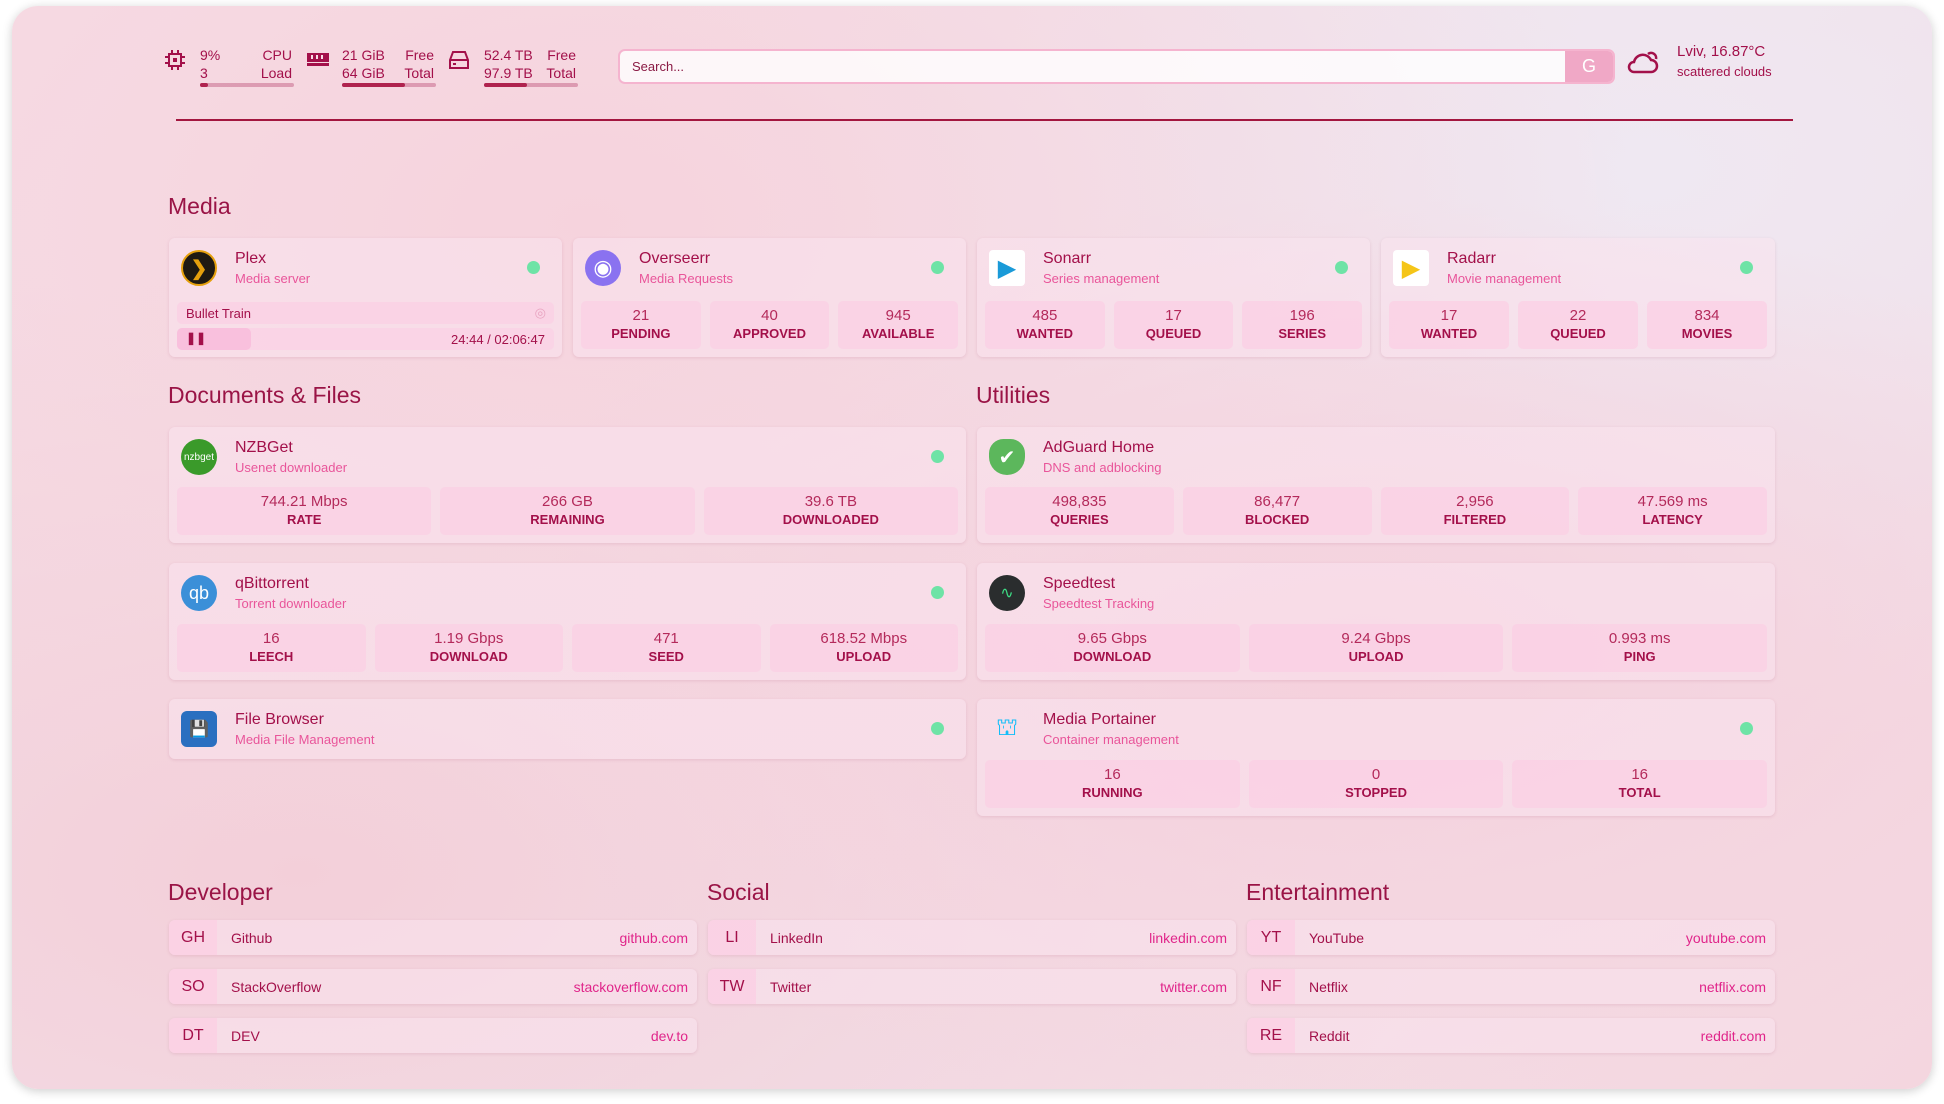 The image size is (1944, 1104). Describe the element at coordinates (603, 268) in the screenshot. I see `overseerr-logo-icon: ◉` at that location.